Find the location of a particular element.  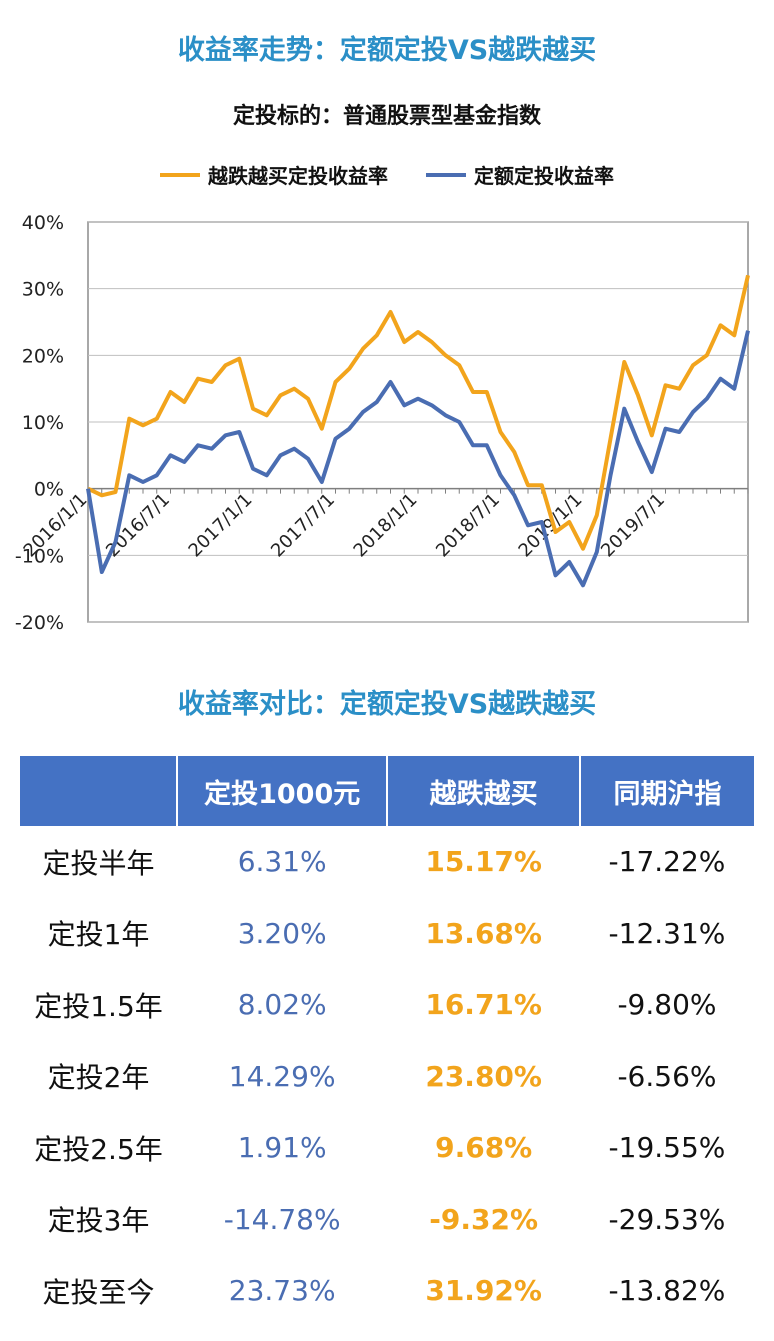

fixed-return: 6.31% is located at coordinates (282, 862).